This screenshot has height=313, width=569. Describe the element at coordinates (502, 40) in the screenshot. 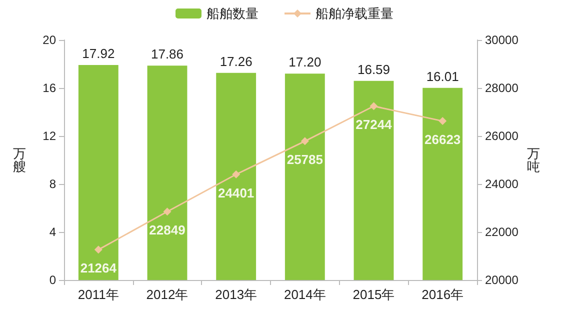

I see `y2-tick-label: 30000` at that location.